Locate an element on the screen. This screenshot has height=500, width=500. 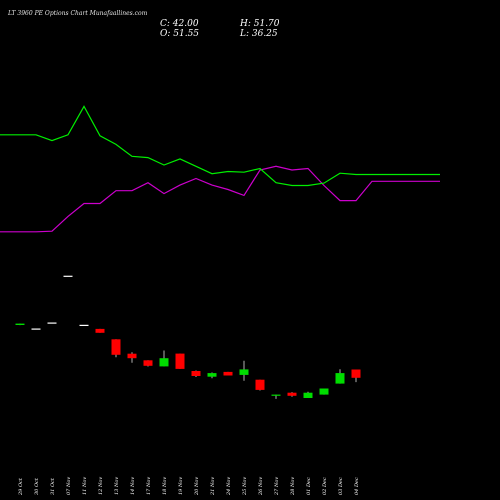
x-tick-label: 18 Nov is located at coordinates (165, 486).